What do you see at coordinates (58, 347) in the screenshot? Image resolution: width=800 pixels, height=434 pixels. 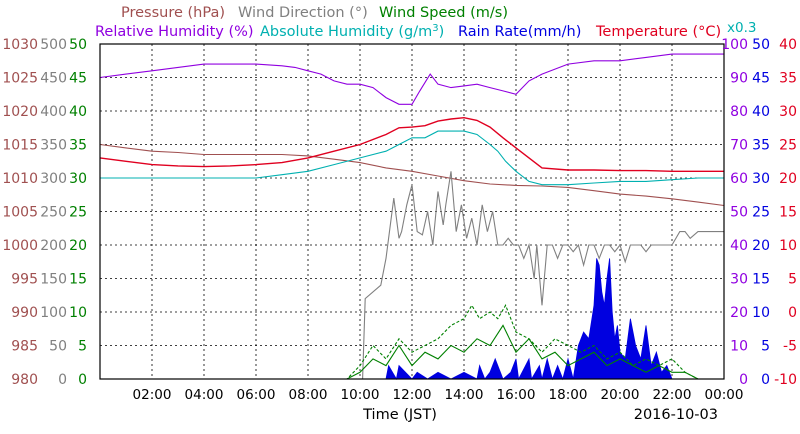 I see `tick-label-wind-direction: 50` at bounding box center [58, 347].